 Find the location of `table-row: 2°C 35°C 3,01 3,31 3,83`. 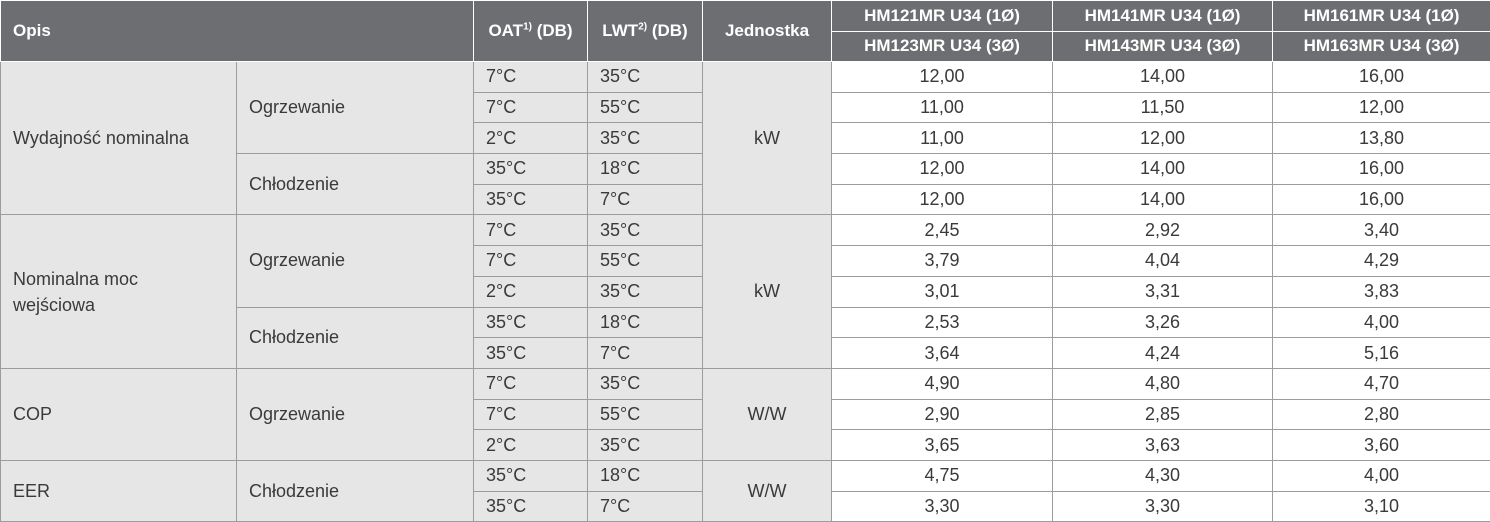

table-row: 2°C 35°C 3,01 3,31 3,83 is located at coordinates (745, 291).